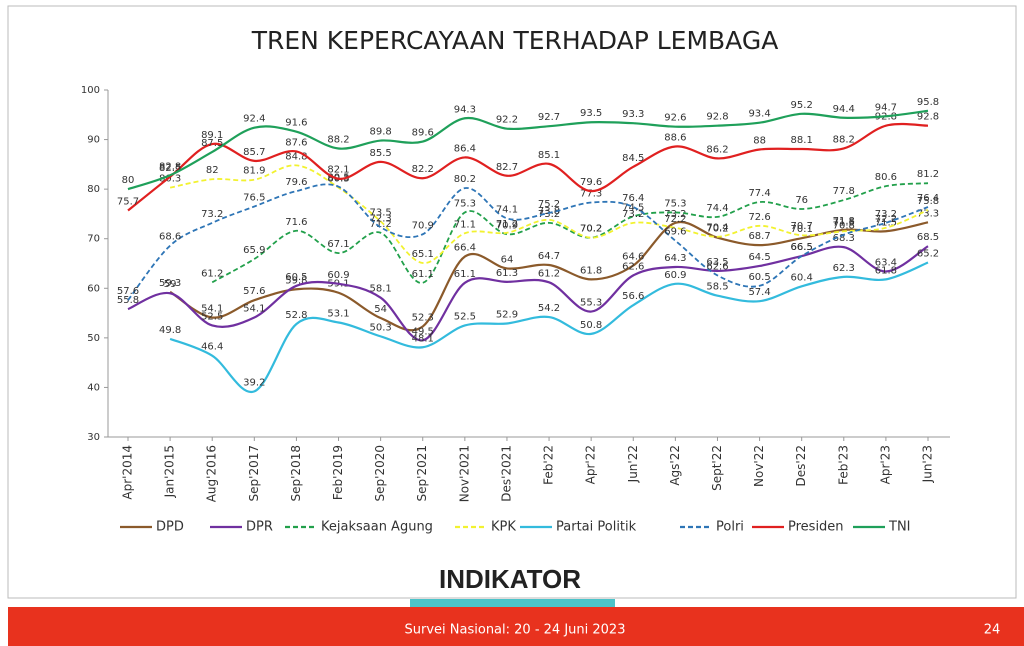 Image resolution: width=1024 pixels, height=646 pixels. I want to click on logo-bar, so click(512, 604).